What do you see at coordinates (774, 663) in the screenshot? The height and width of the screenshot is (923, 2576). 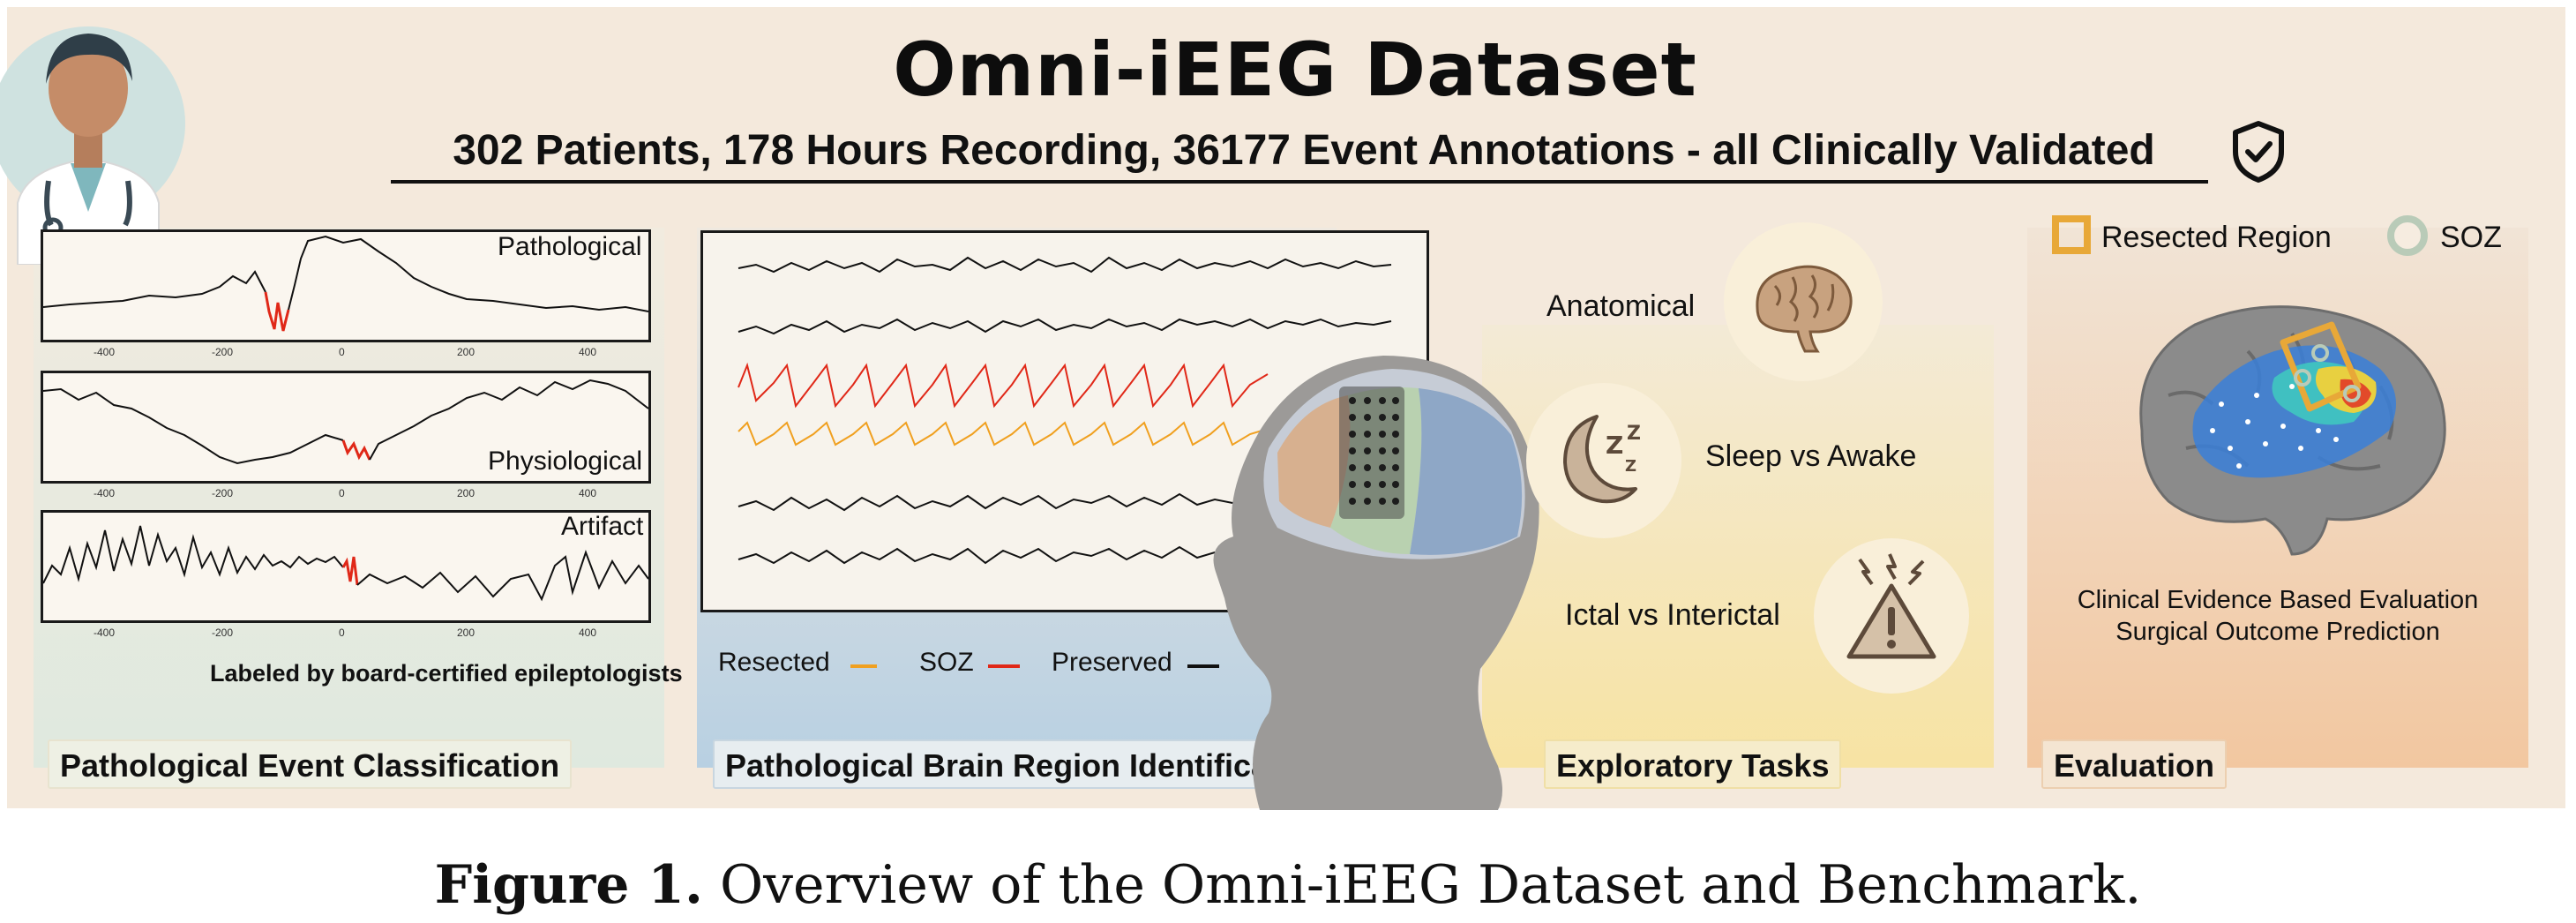 I see `legend-resected: Resected` at bounding box center [774, 663].